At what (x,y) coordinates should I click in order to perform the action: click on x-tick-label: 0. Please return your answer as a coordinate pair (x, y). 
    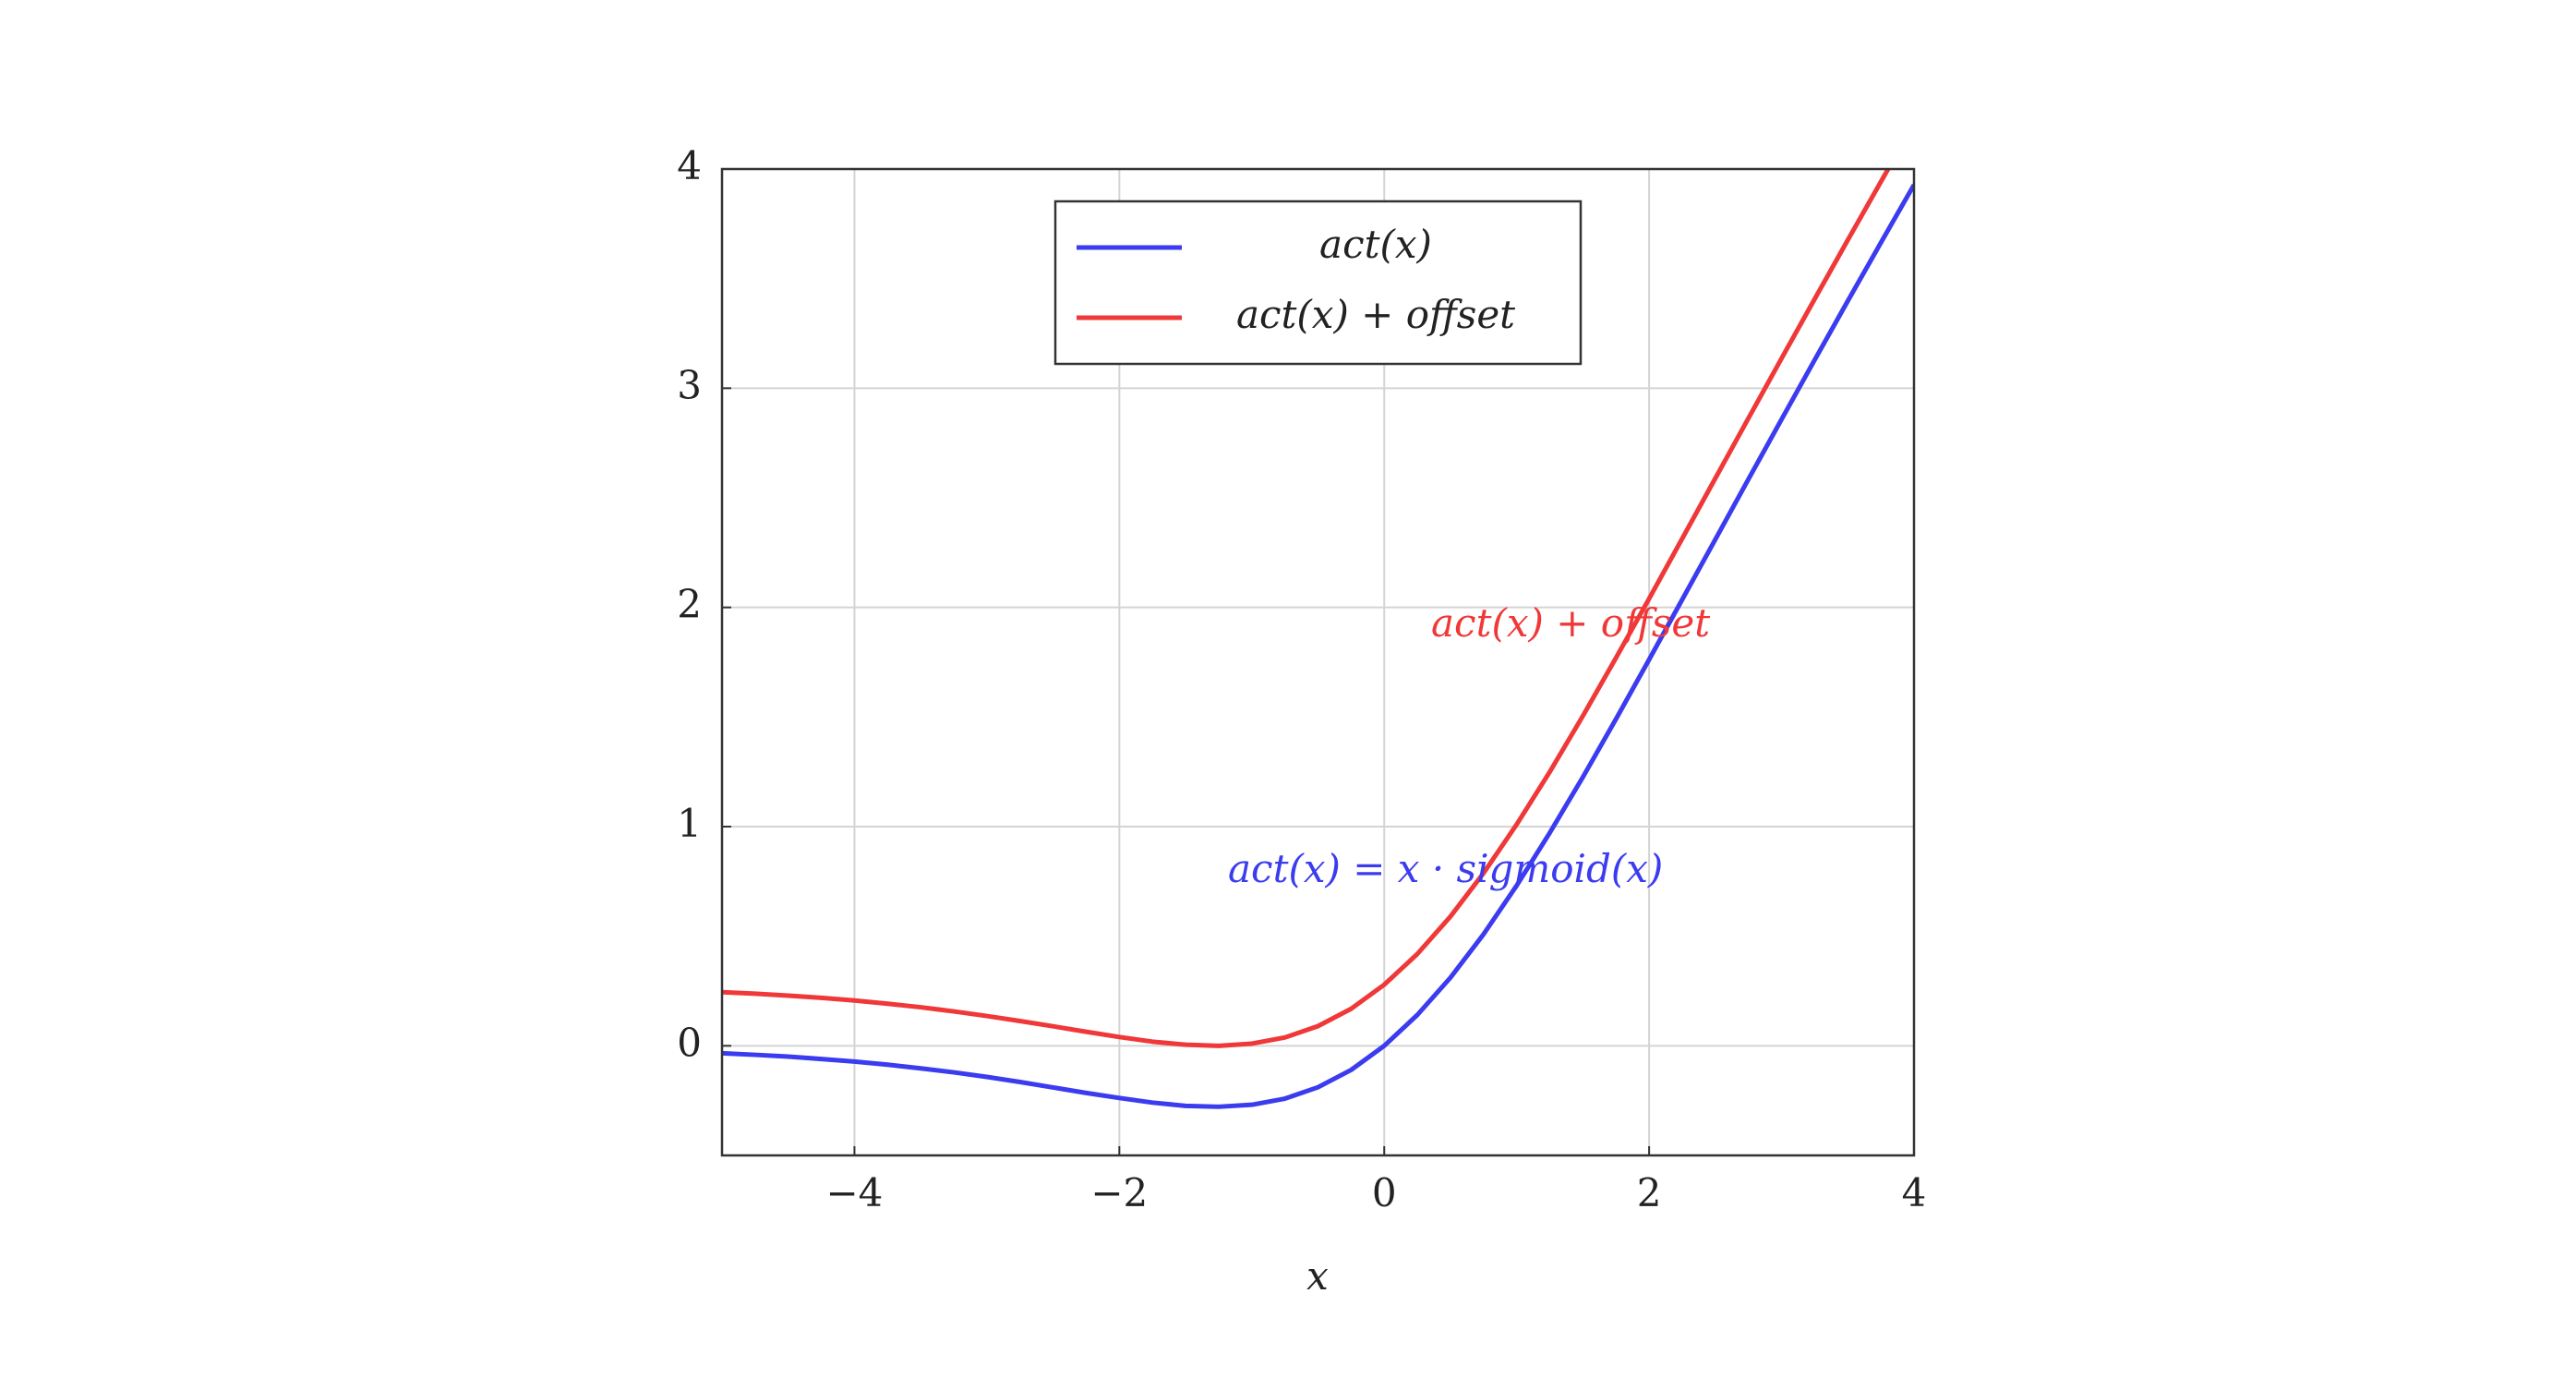
    Looking at the image, I should click on (1384, 1192).